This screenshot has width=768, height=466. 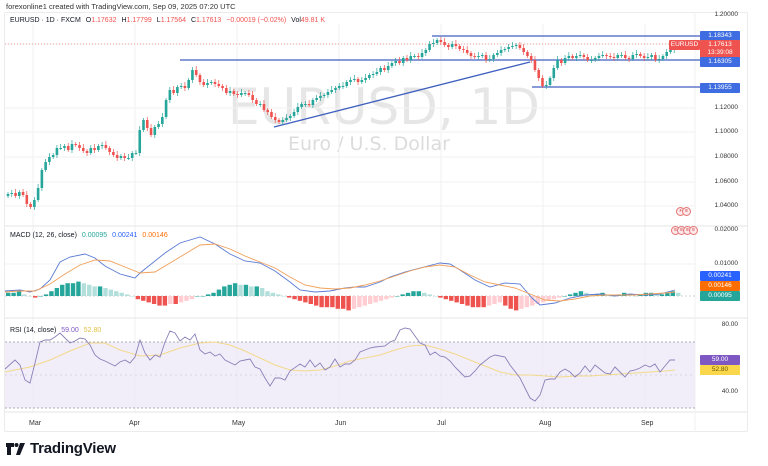 I want to click on time-axis-label: Sep, so click(x=647, y=423).